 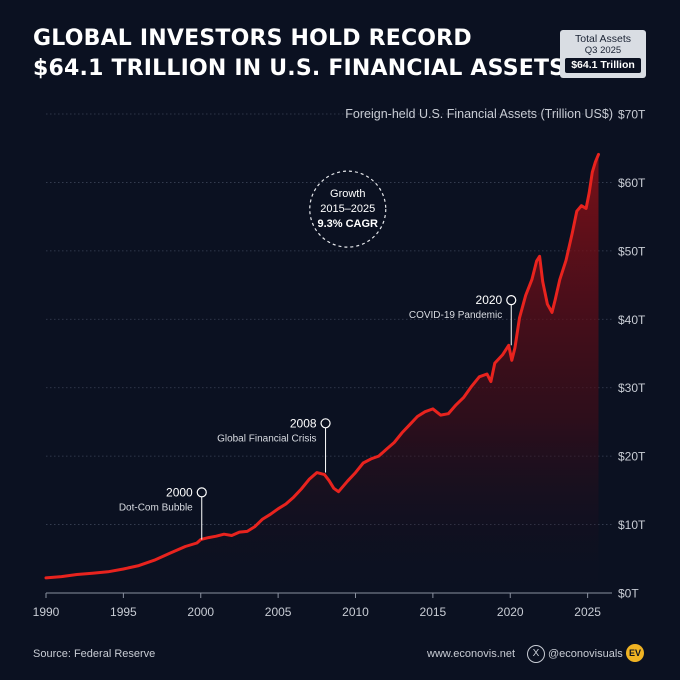 What do you see at coordinates (587, 612) in the screenshot?
I see `x-tick-label: 2025` at bounding box center [587, 612].